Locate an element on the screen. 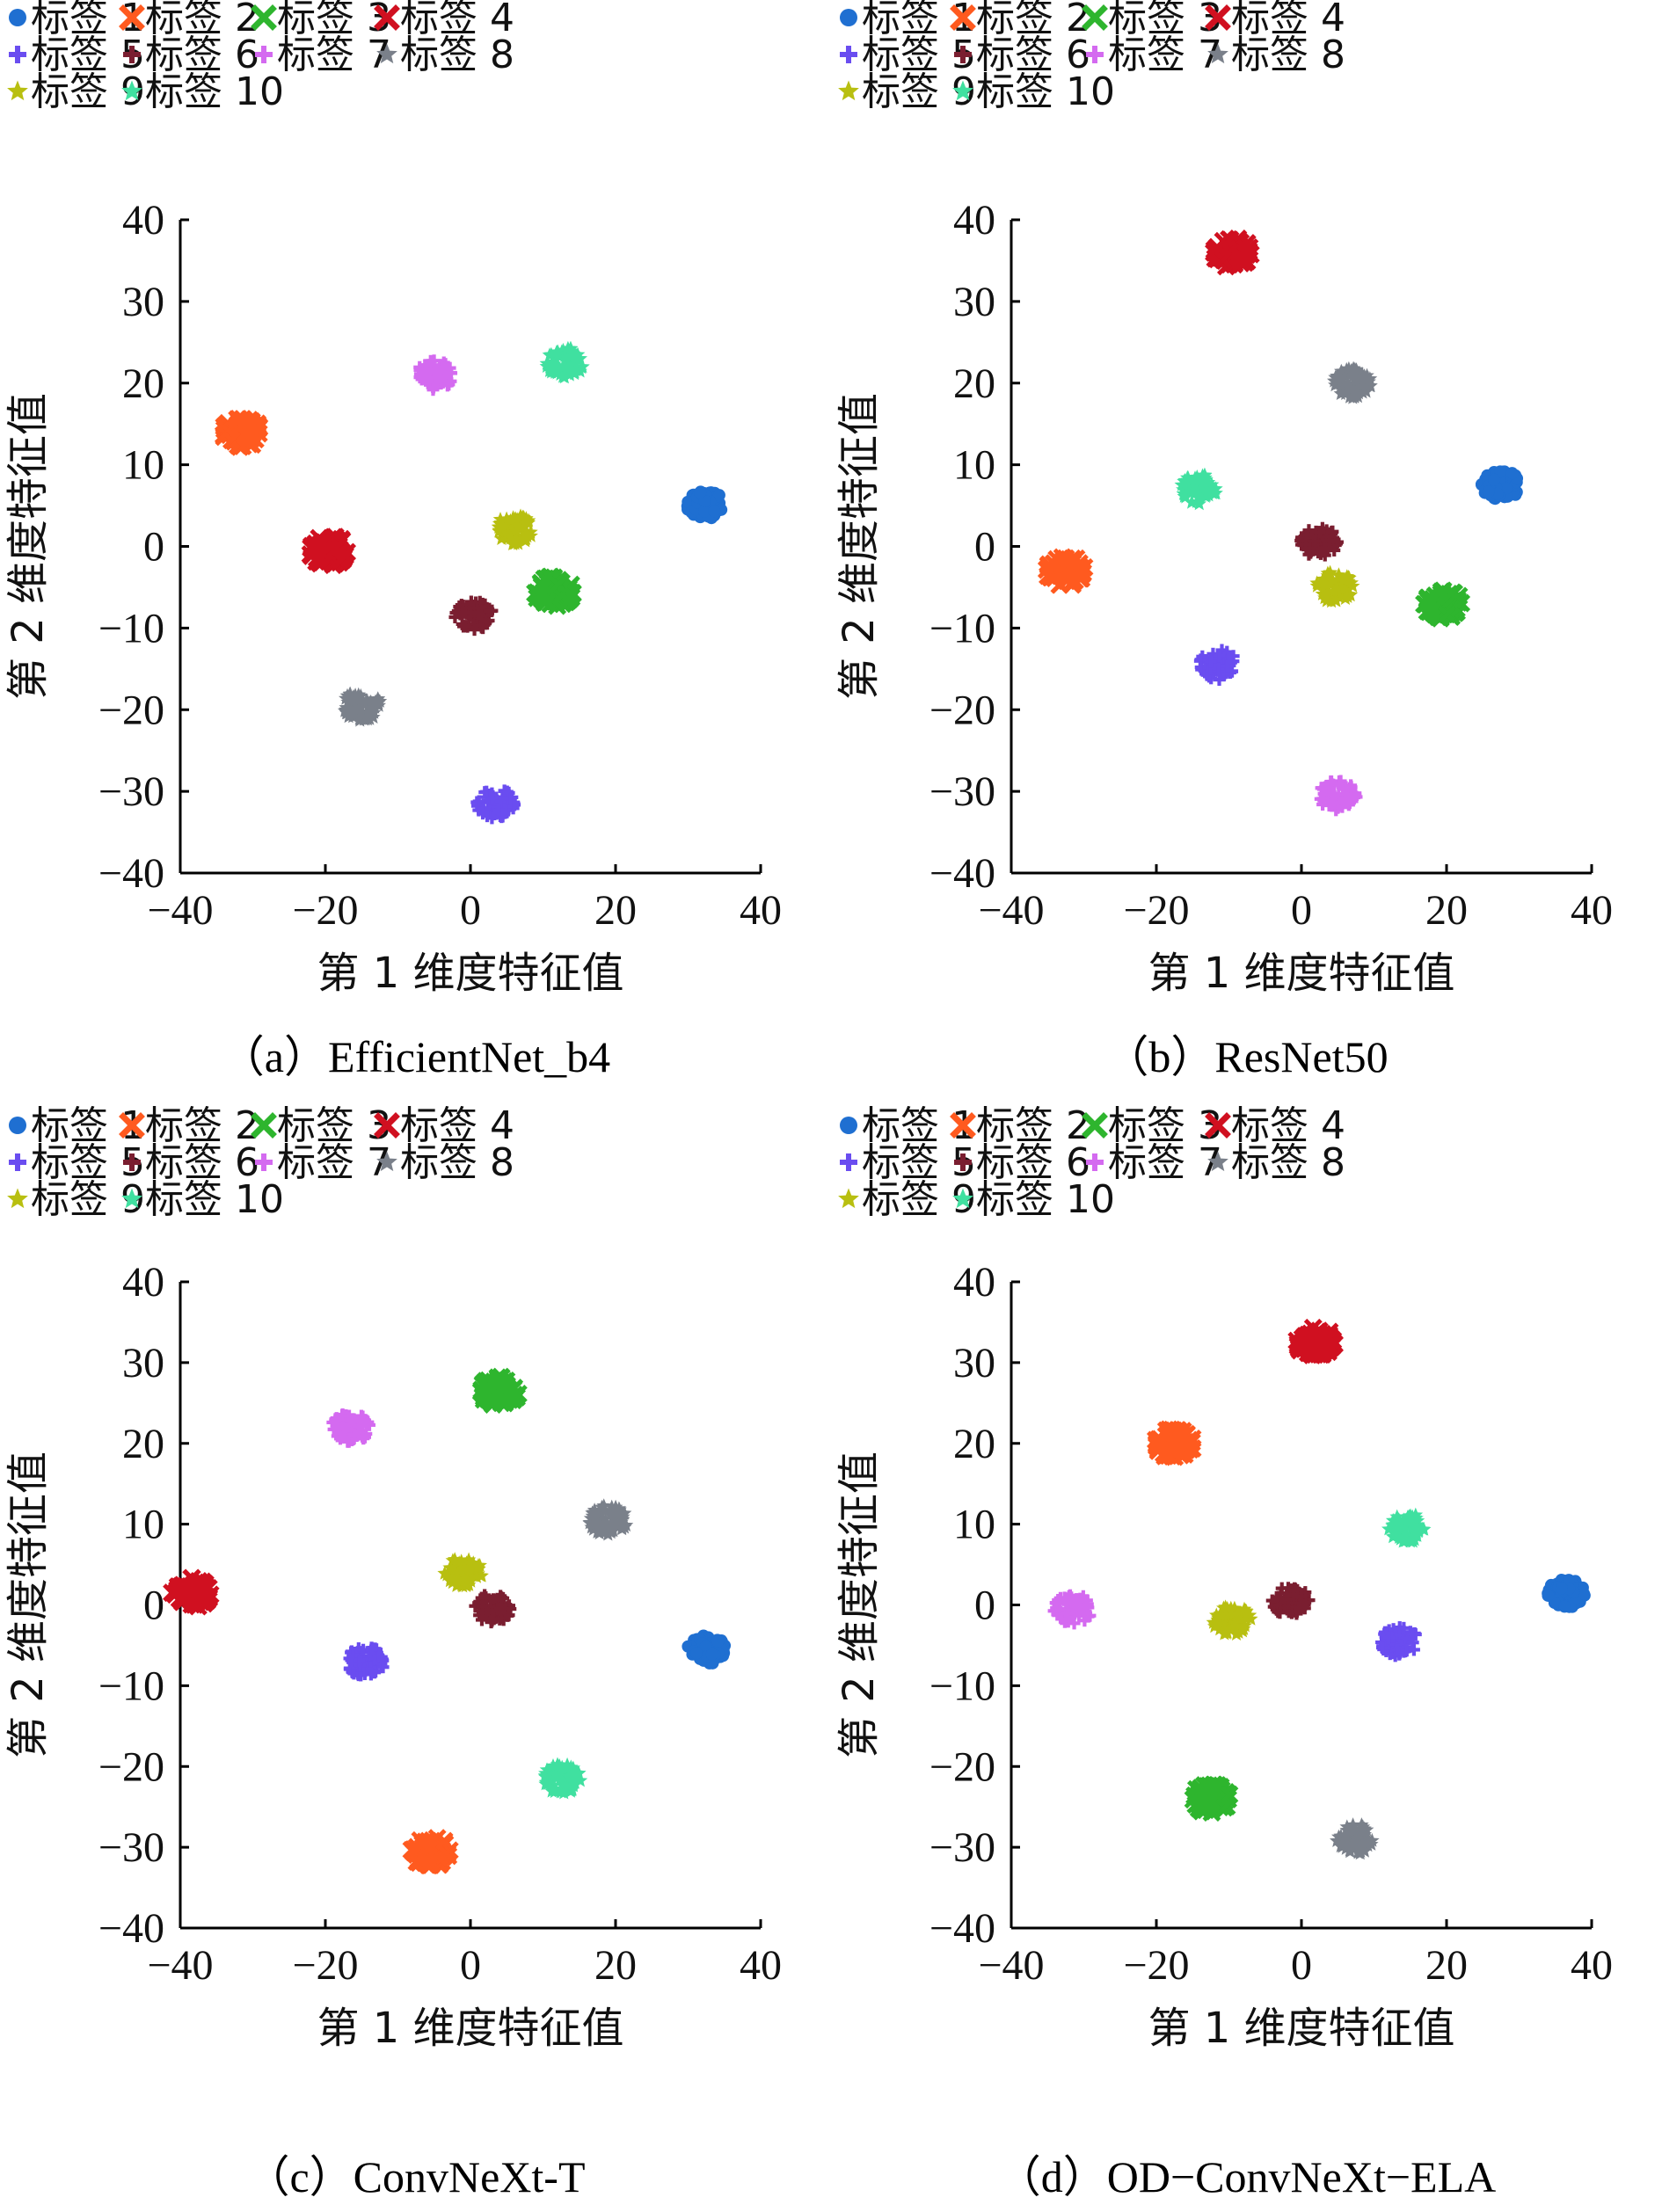  legend-label: 标签 7 is located at coordinates (334, 55).